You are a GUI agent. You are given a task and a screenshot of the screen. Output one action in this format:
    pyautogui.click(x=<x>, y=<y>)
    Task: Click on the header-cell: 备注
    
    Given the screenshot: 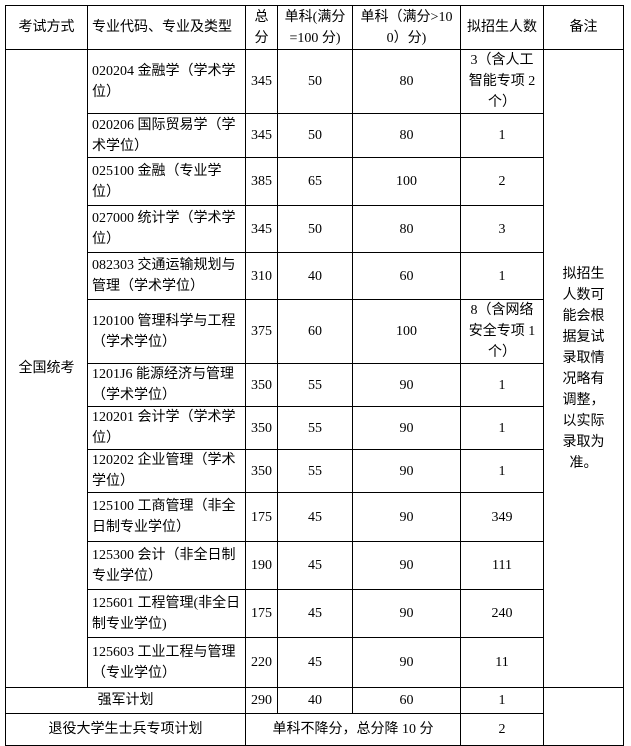 What is the action you would take?
    pyautogui.click(x=583, y=27)
    